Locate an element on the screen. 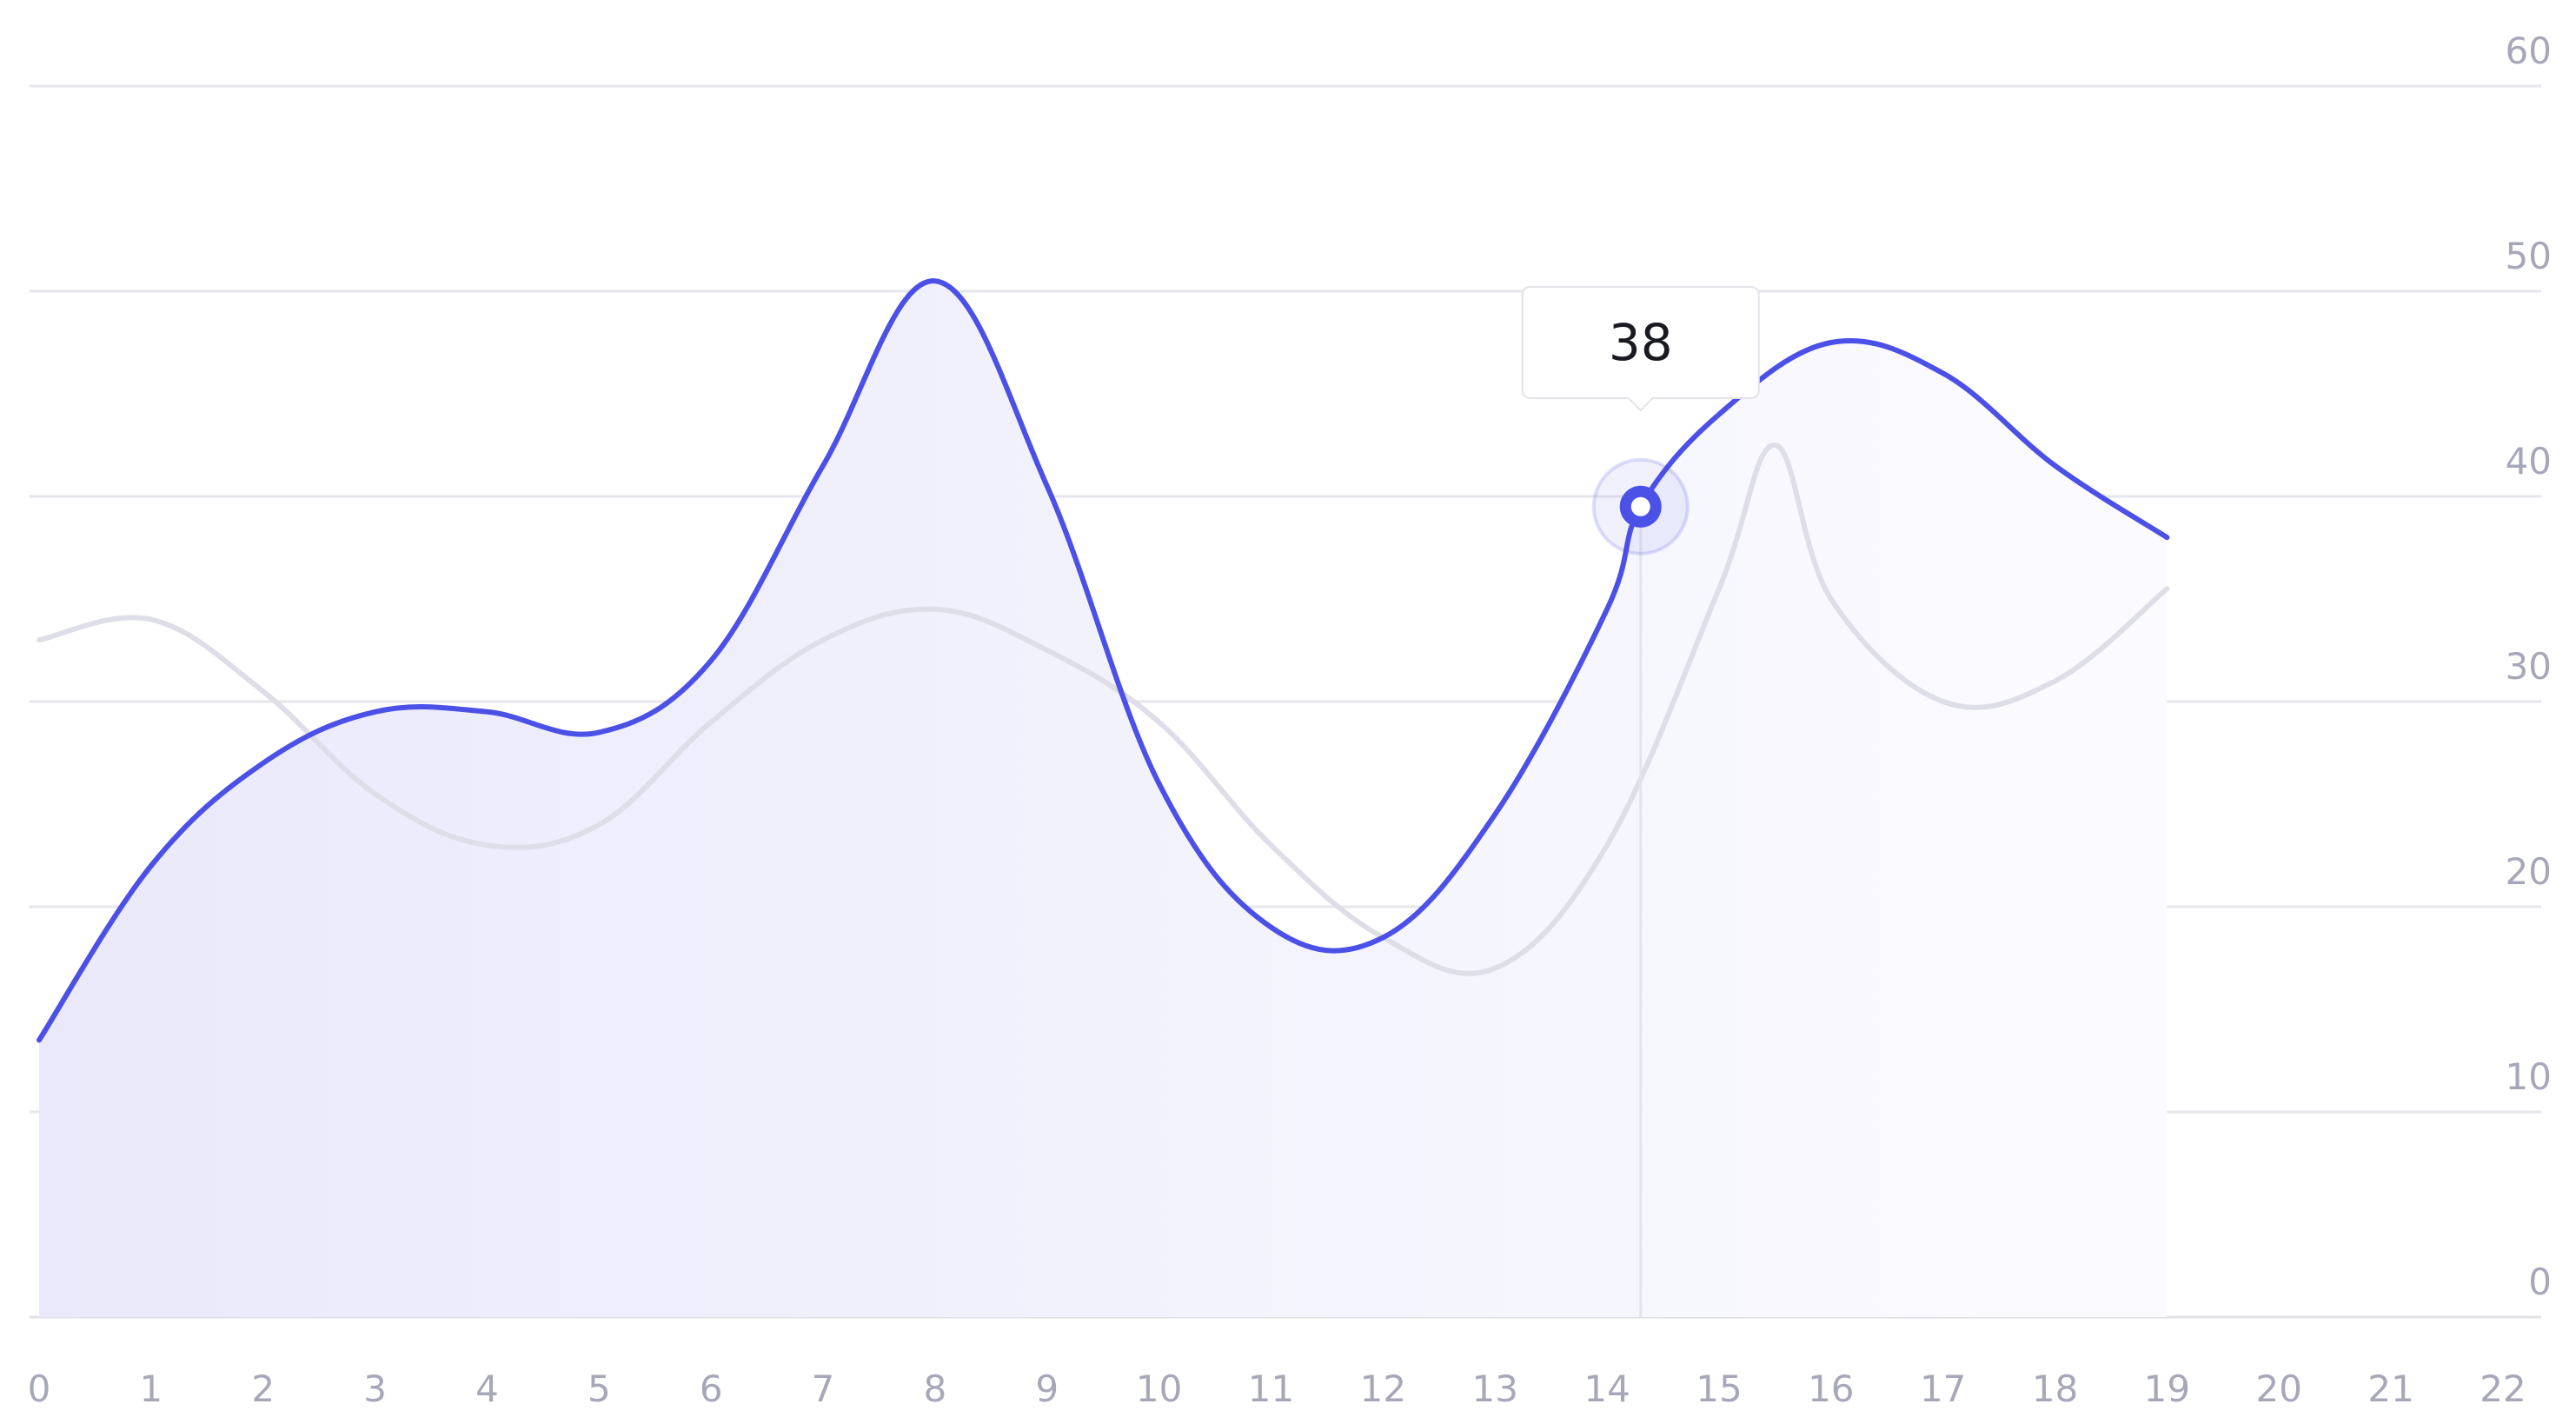 The width and height of the screenshot is (2576, 1424). x-tick-label-19: 19 is located at coordinates (2167, 1388).